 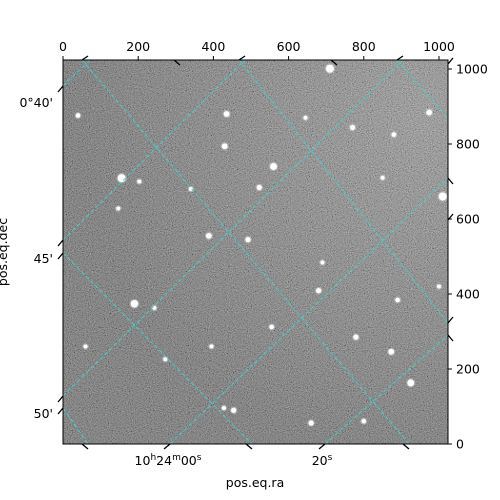 What do you see at coordinates (330, 458) in the screenshot?
I see `ra-label-2-s: s` at bounding box center [330, 458].